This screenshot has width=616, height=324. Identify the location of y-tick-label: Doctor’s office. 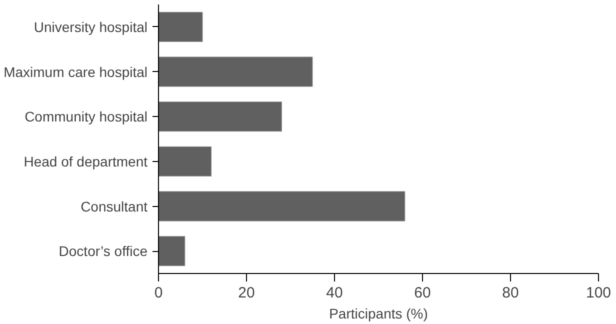
(103, 251).